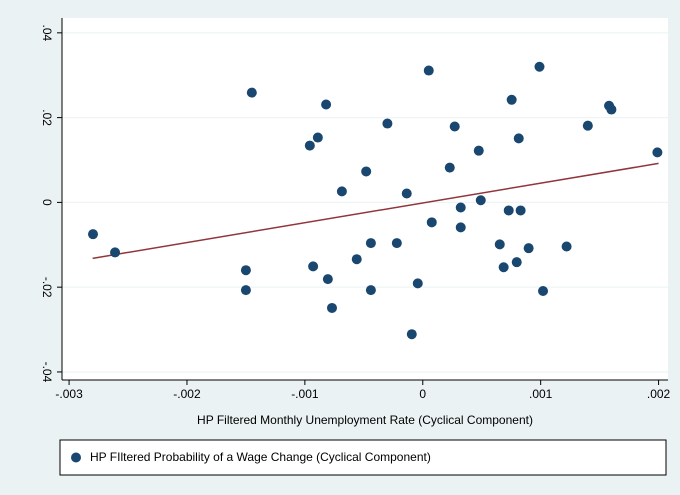 This screenshot has width=680, height=495. What do you see at coordinates (47, 32) in the screenshot?
I see `y-tick-label: .04` at bounding box center [47, 32].